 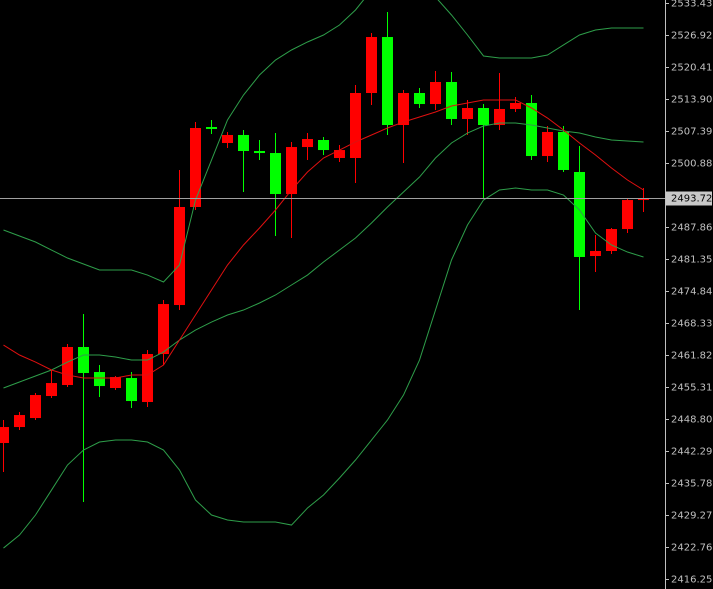 What do you see at coordinates (691, 324) in the screenshot?
I see `y-tick-label: 2468.33` at bounding box center [691, 324].